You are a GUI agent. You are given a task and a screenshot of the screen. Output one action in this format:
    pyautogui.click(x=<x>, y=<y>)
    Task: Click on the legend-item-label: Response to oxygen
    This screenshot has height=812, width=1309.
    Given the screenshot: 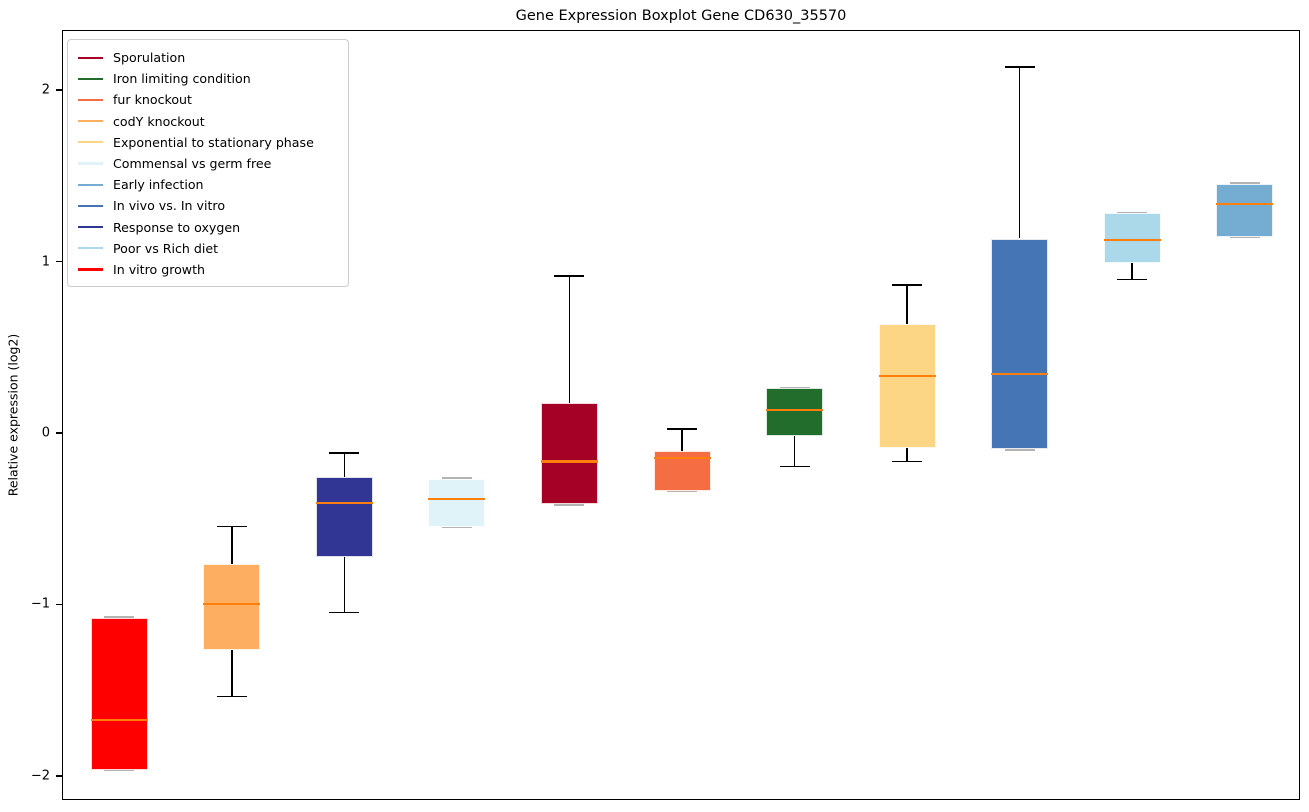 What is the action you would take?
    pyautogui.click(x=177, y=227)
    